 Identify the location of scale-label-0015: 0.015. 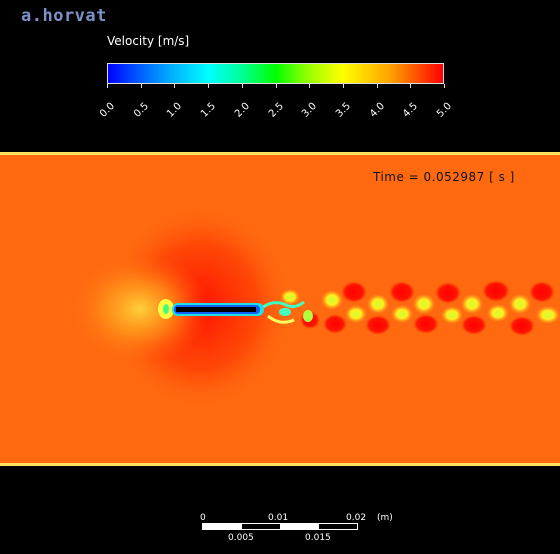
(318, 538).